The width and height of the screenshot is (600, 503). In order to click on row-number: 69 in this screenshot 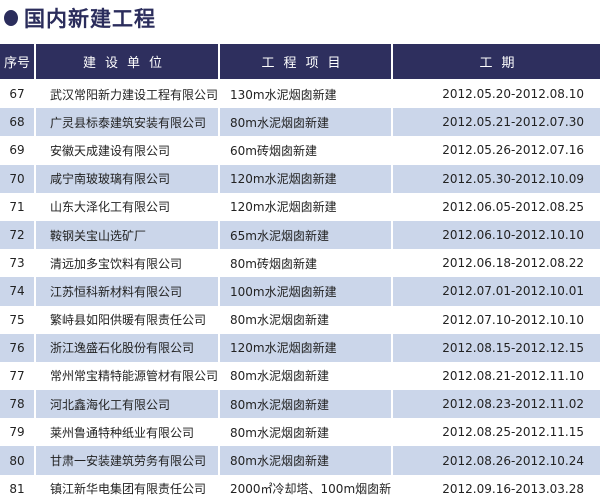, I will do `click(17, 150)`.